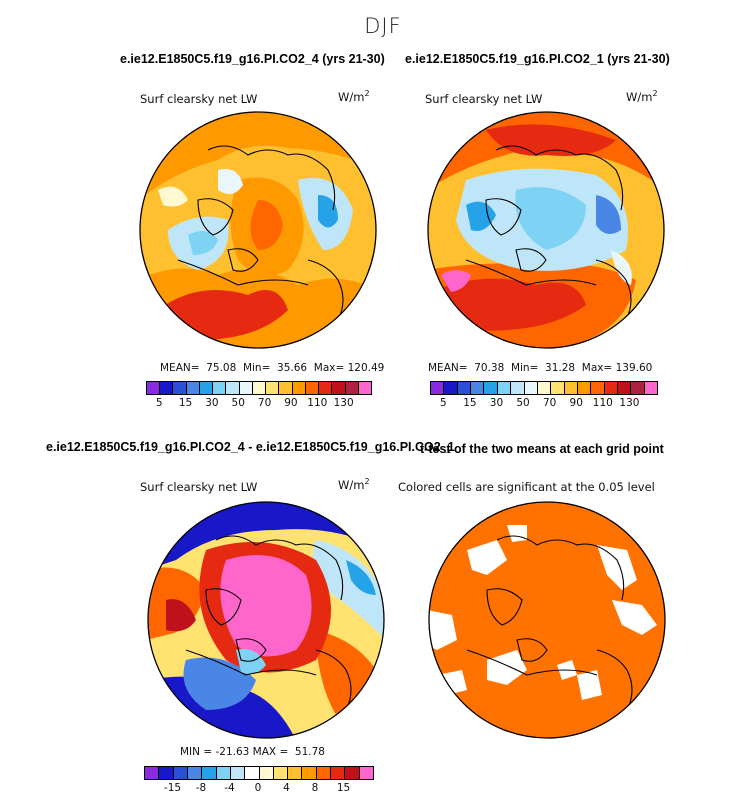  What do you see at coordinates (354, 96) in the screenshot?
I see `units-label-1: W/m2` at bounding box center [354, 96].